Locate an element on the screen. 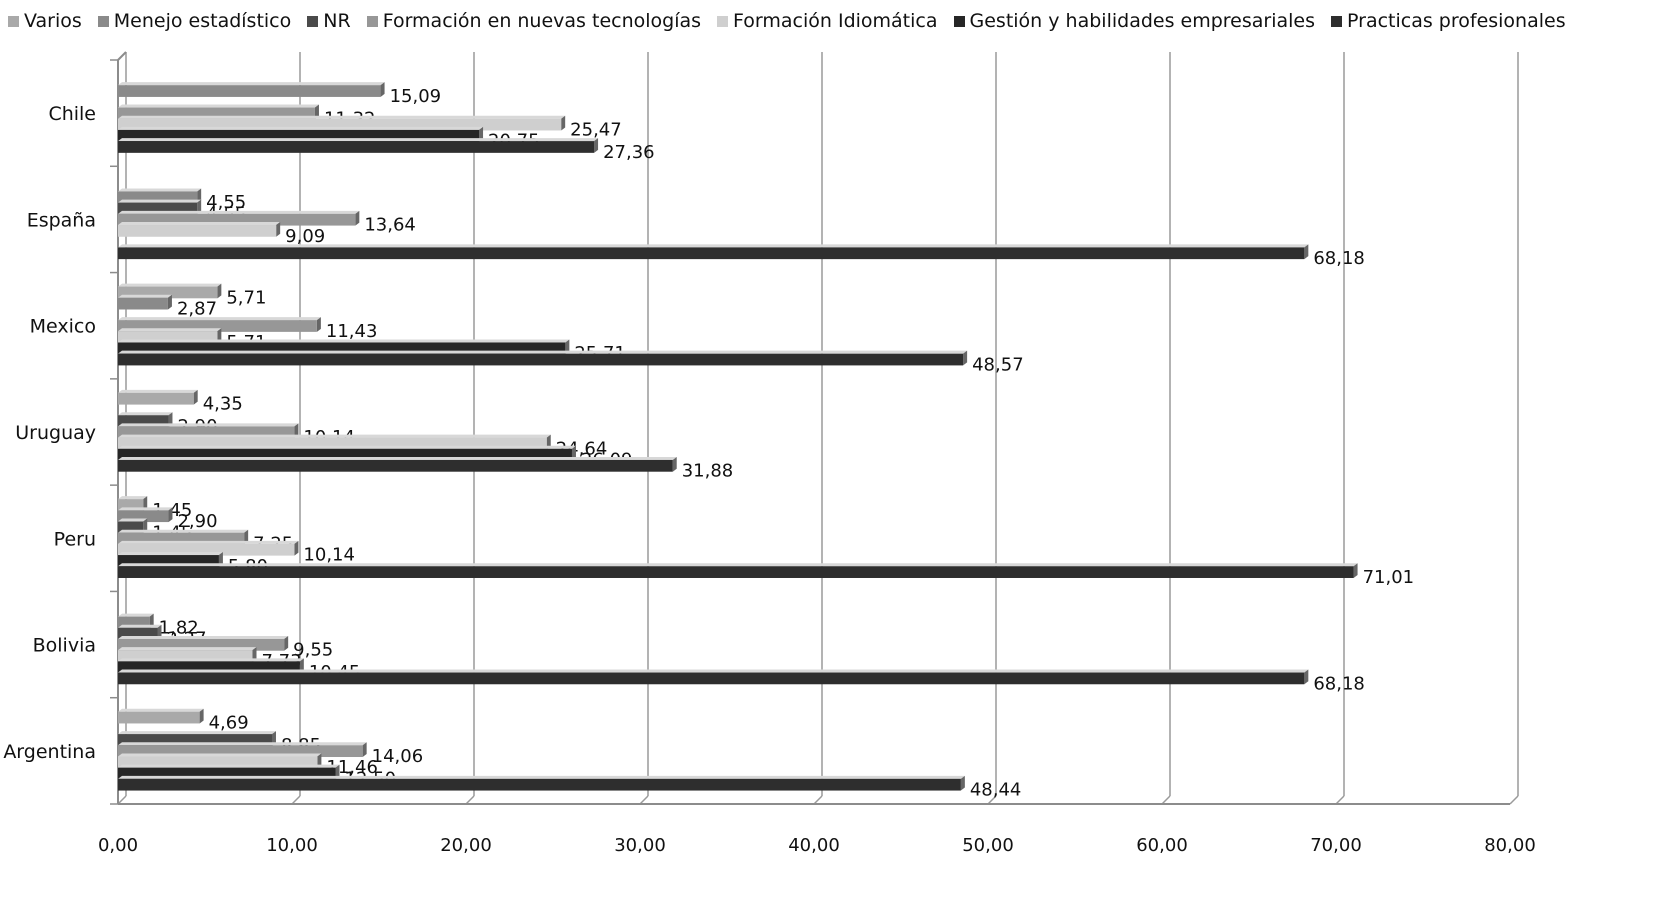  category-label: Bolivia is located at coordinates (64, 646).